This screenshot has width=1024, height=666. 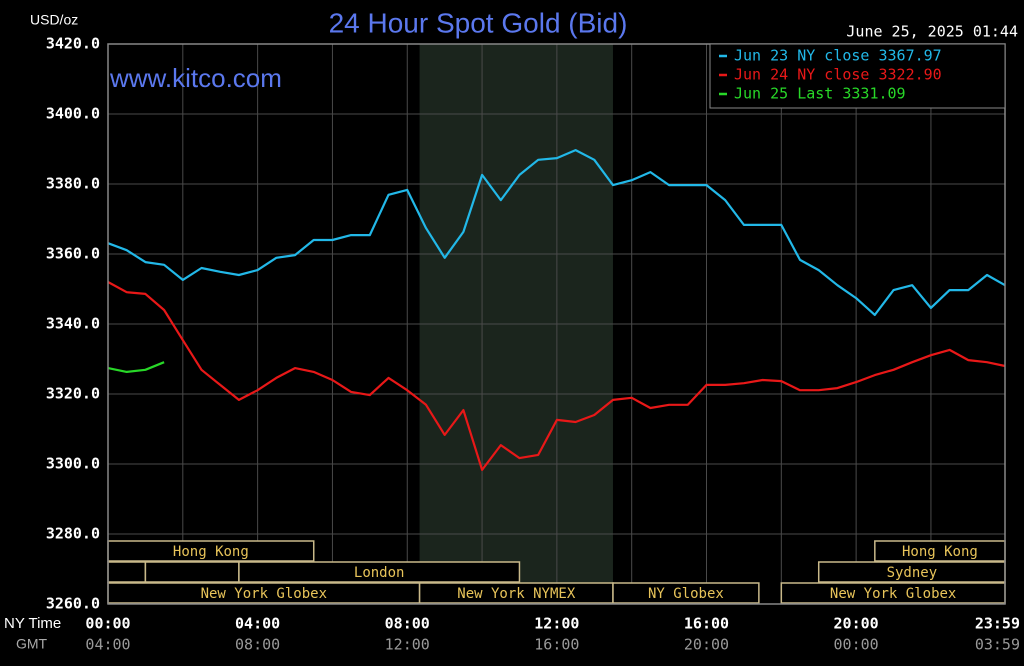 I want to click on x-tick-label: 04:00, so click(x=257, y=624).